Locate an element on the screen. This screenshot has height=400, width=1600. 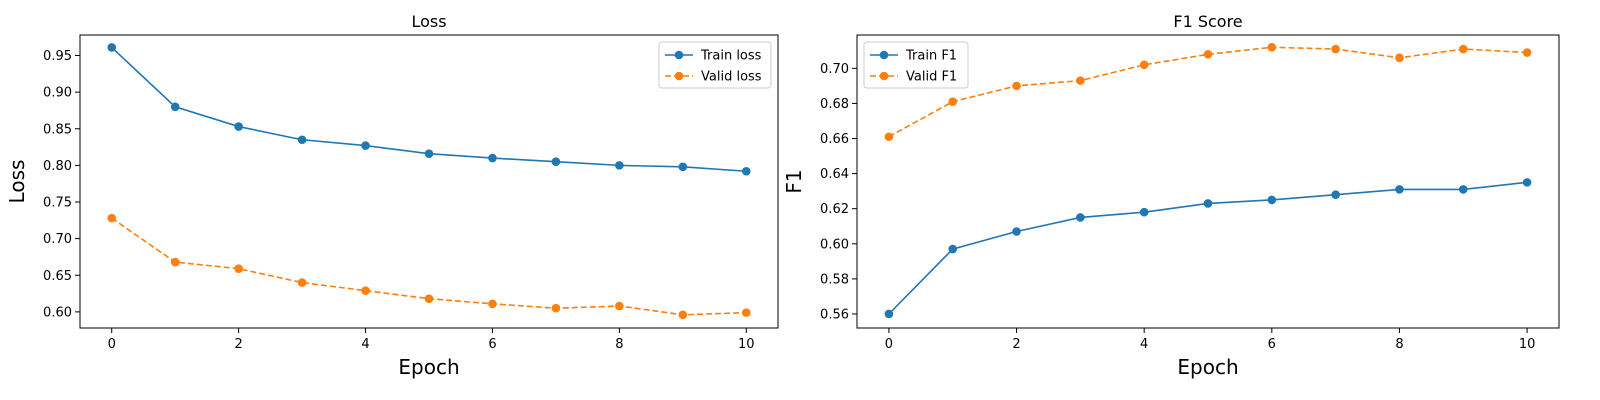
y-tick-label: 0.80 is located at coordinates (57, 166).